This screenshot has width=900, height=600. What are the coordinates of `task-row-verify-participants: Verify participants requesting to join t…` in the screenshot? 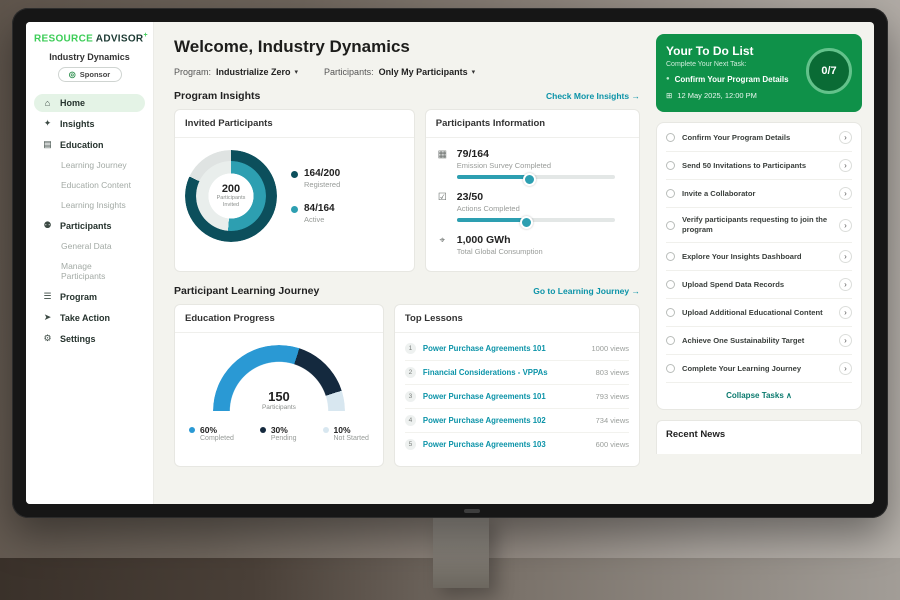 It's located at (759, 226).